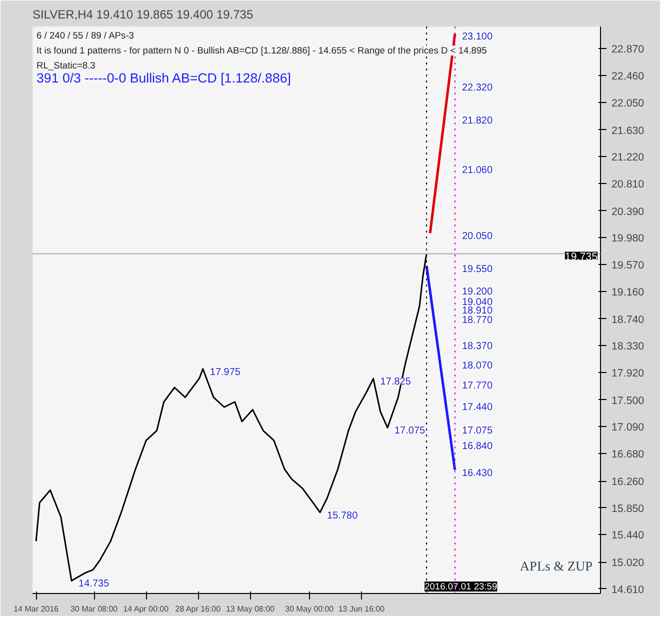 The width and height of the screenshot is (665, 621). Describe the element at coordinates (396, 382) in the screenshot. I see `annotation: 17.825` at that location.